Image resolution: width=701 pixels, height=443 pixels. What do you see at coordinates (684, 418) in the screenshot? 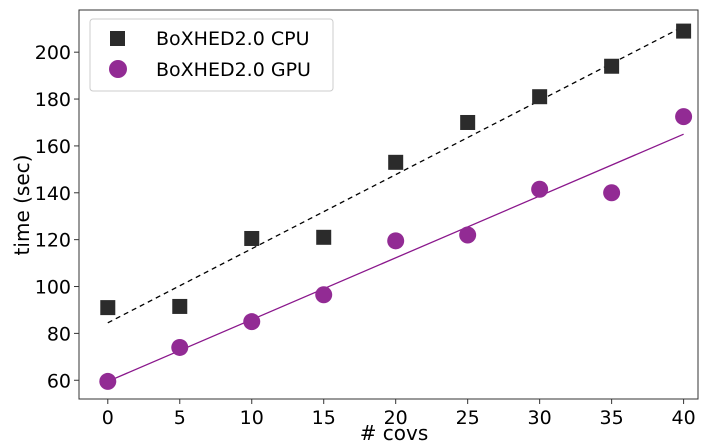
I see `x-tick-label-8: 40` at bounding box center [684, 418].